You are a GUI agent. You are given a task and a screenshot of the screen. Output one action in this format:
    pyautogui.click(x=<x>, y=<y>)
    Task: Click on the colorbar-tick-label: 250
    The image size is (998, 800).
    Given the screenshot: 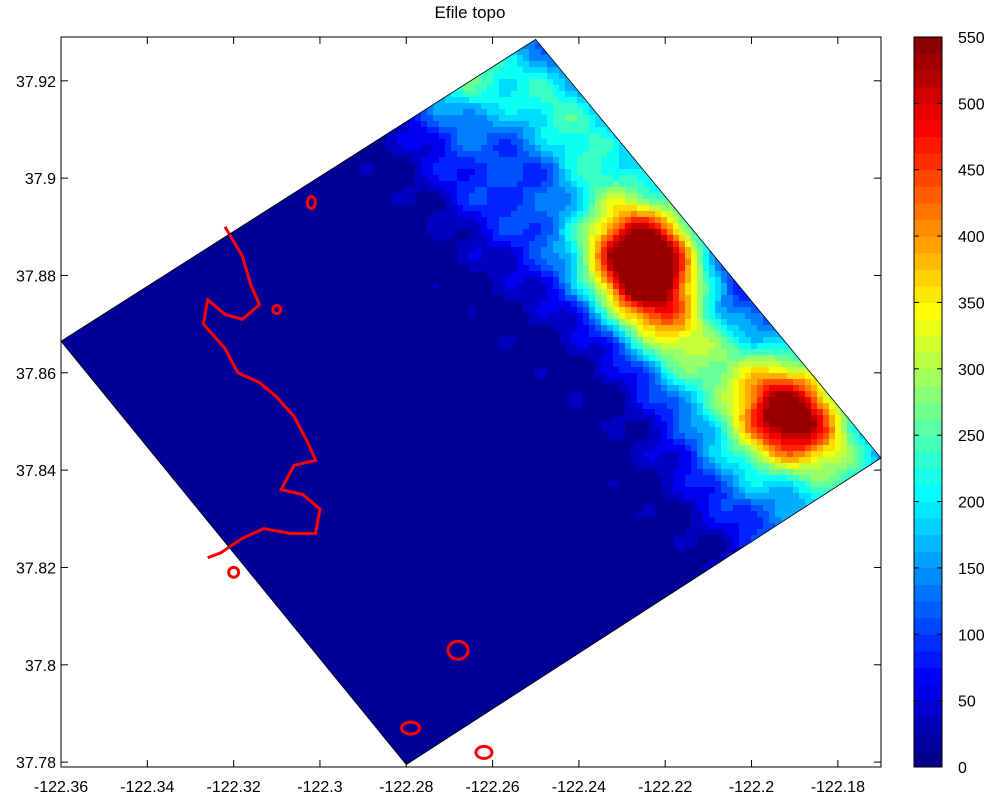 What is the action you would take?
    pyautogui.click(x=971, y=436)
    